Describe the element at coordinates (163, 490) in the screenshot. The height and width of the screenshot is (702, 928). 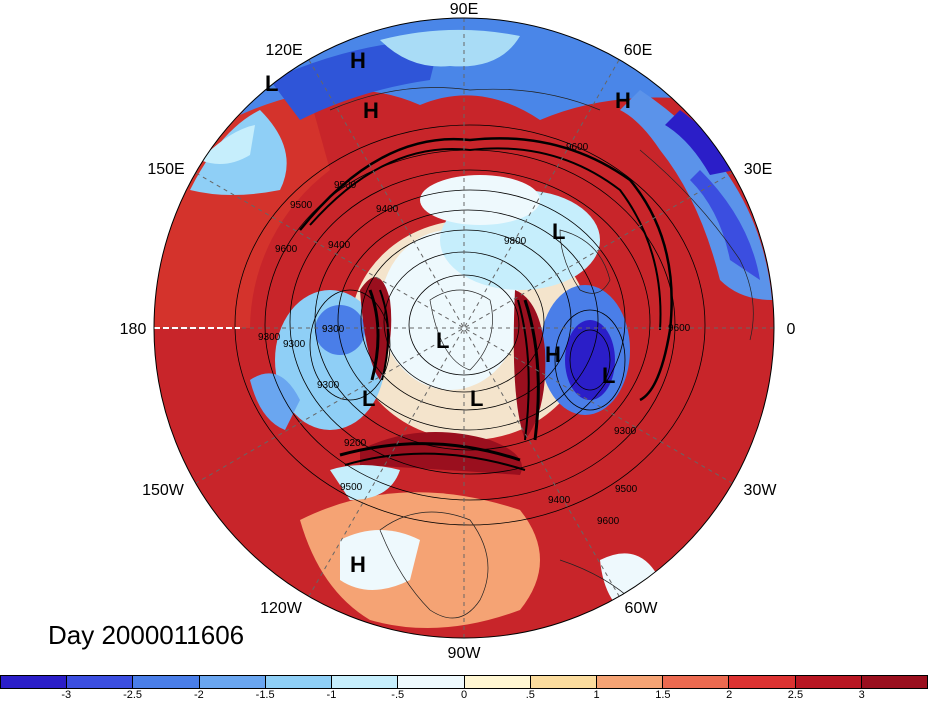
I see `lon-label-150w: 150W` at that location.